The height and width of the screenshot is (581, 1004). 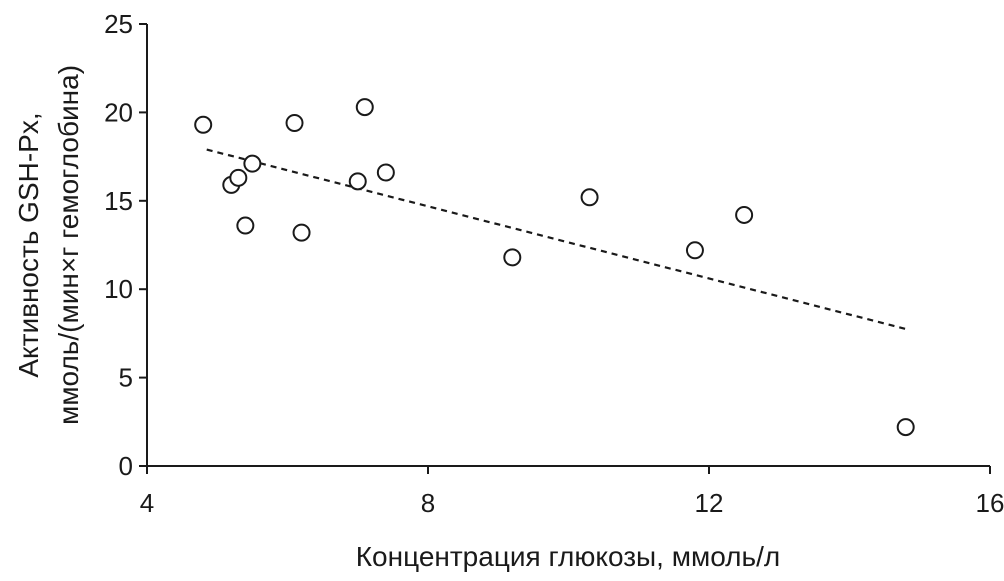 What do you see at coordinates (147, 503) in the screenshot?
I see `x-tick-label: 4` at bounding box center [147, 503].